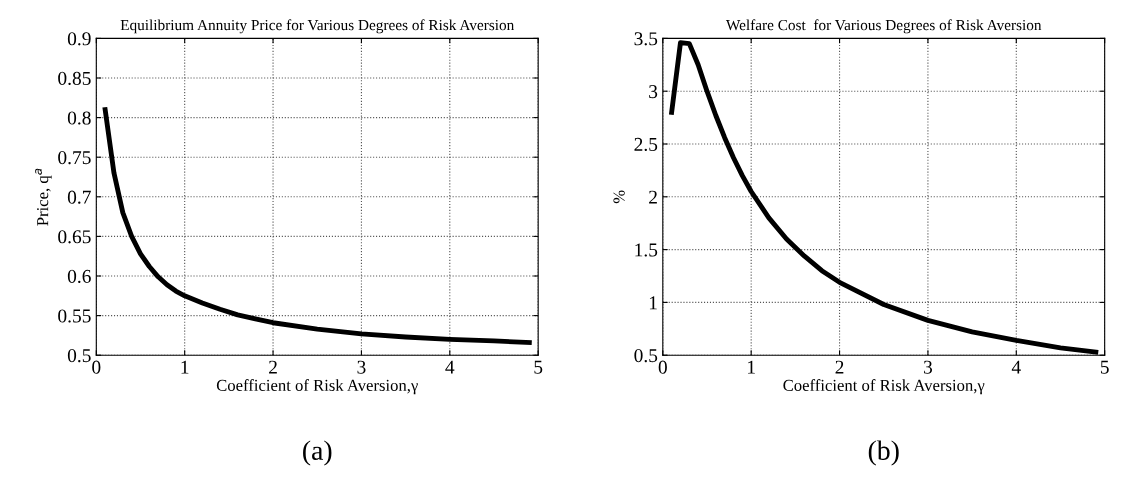 The width and height of the screenshot is (1133, 480). Describe the element at coordinates (619, 197) in the screenshot. I see `y-axis-title: %` at that location.